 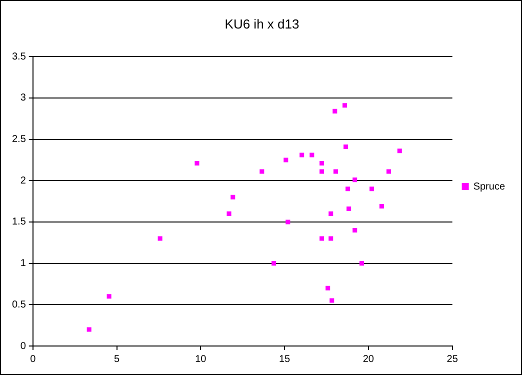 What do you see at coordinates (284, 359) in the screenshot?
I see `x-tick-label: 15` at bounding box center [284, 359].